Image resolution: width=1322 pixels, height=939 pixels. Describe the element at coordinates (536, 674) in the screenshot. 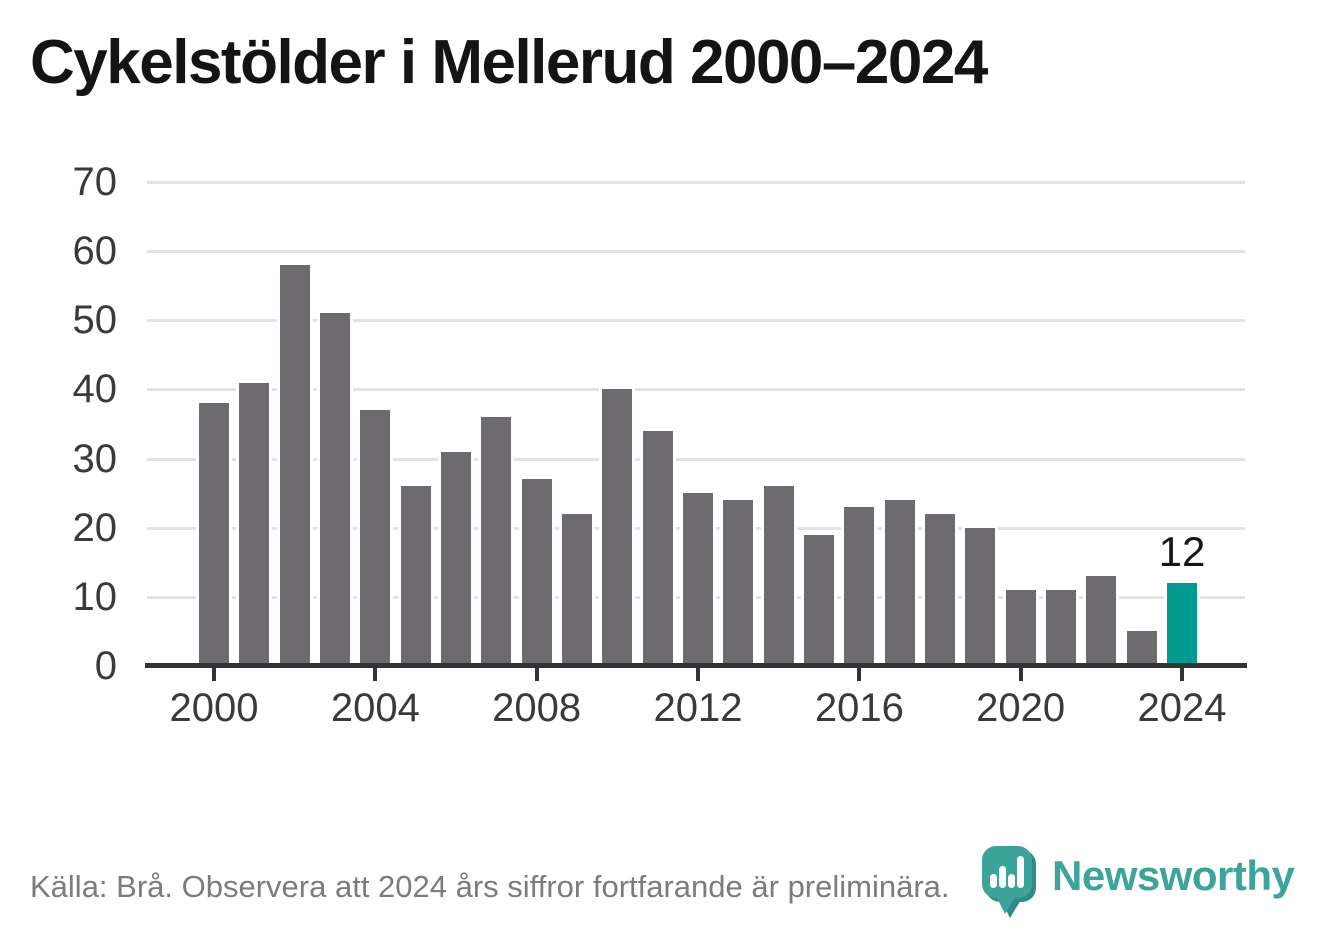

I see `x-axis-tick-2008` at that location.